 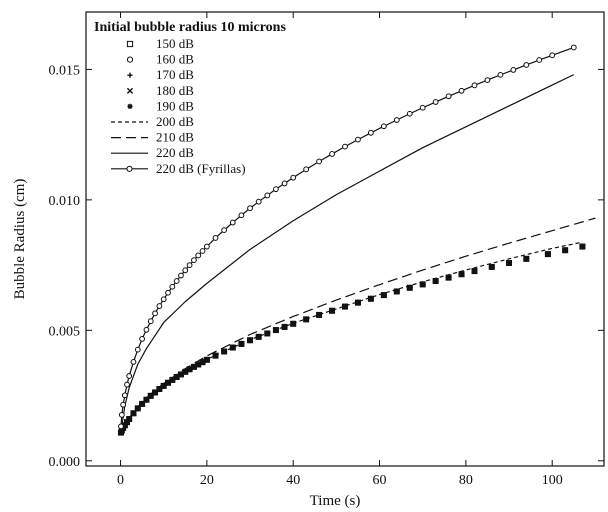 I want to click on legend-marker-150-db, so click(x=130, y=44).